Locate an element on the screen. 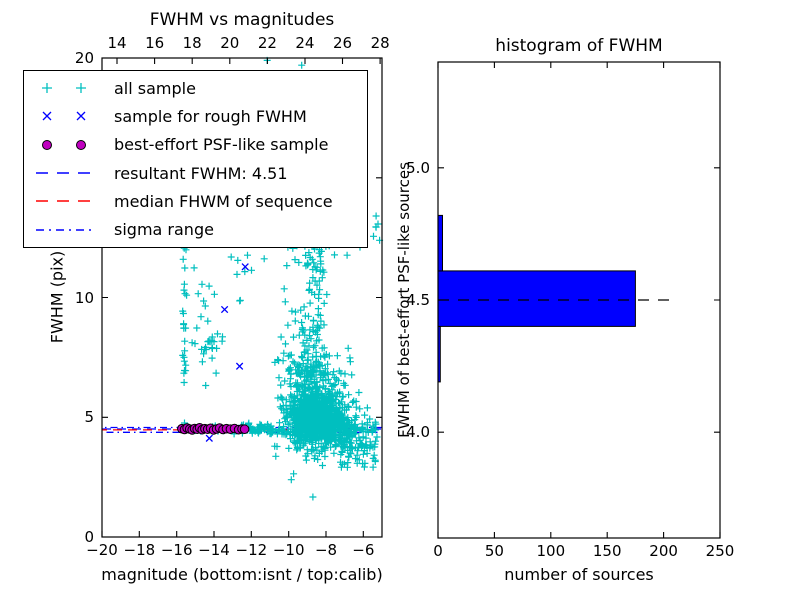 The height and width of the screenshot is (600, 800). left-xtick-label: −12 is located at coordinates (251, 550).